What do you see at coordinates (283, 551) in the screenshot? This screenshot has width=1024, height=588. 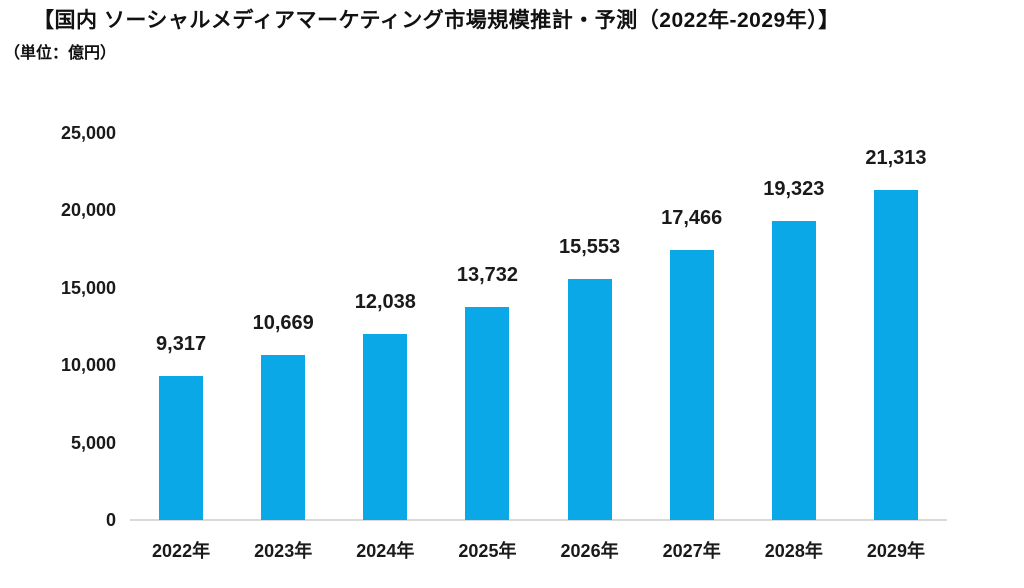 I see `x-tick-label-2023: 2023年` at bounding box center [283, 551].